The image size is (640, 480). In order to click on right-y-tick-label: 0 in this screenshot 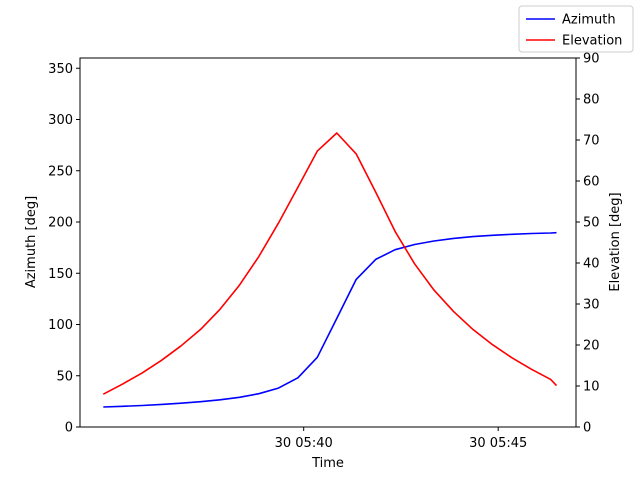, I will do `click(587, 428)`.